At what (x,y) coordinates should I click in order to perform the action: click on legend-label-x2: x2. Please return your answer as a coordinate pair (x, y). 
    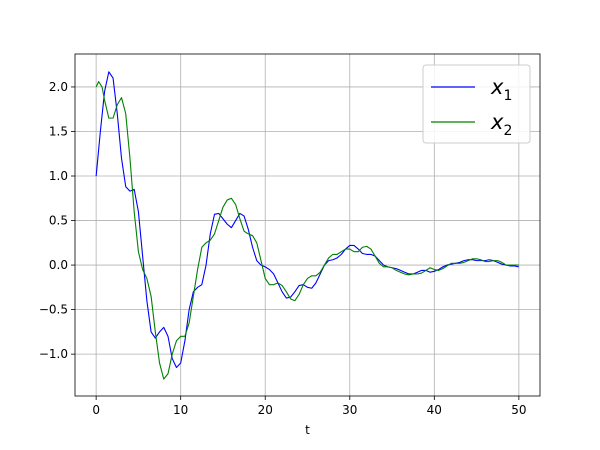
    Looking at the image, I should click on (501, 124).